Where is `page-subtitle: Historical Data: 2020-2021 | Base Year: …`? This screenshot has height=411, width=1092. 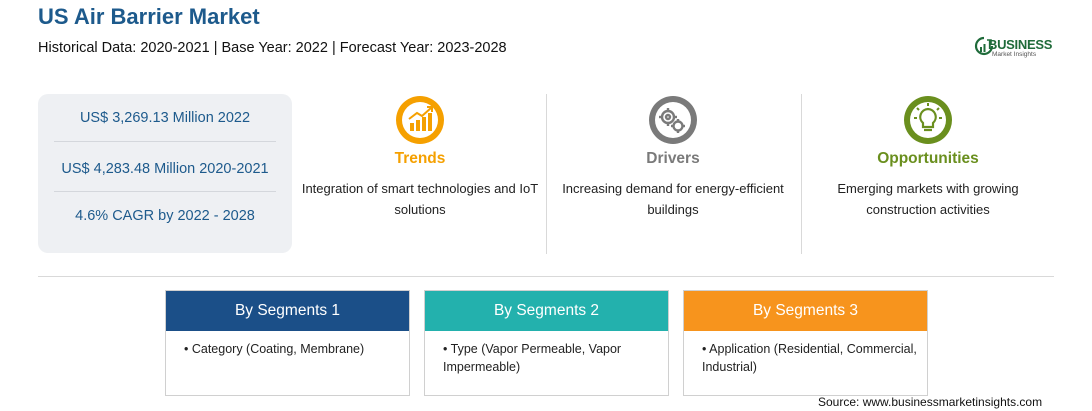
page-subtitle: Historical Data: 2020-2021 | Base Year: … is located at coordinates (272, 48).